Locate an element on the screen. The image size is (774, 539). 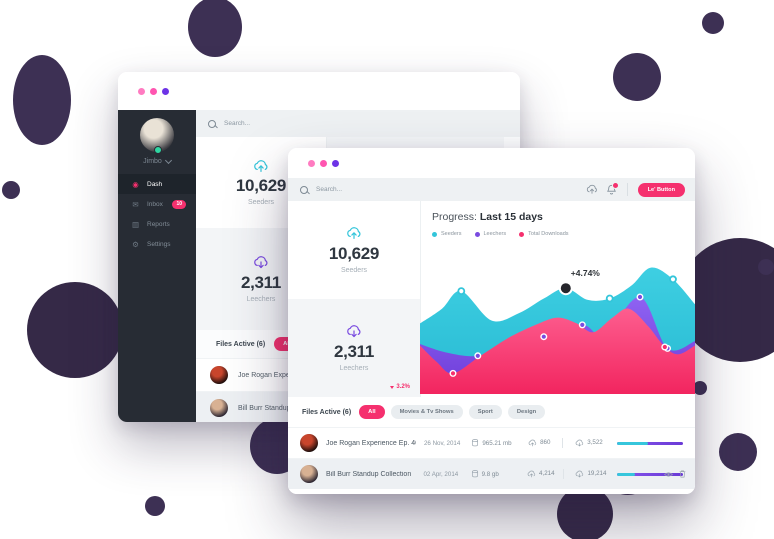
unread-badge: 10 is located at coordinates (179, 204).